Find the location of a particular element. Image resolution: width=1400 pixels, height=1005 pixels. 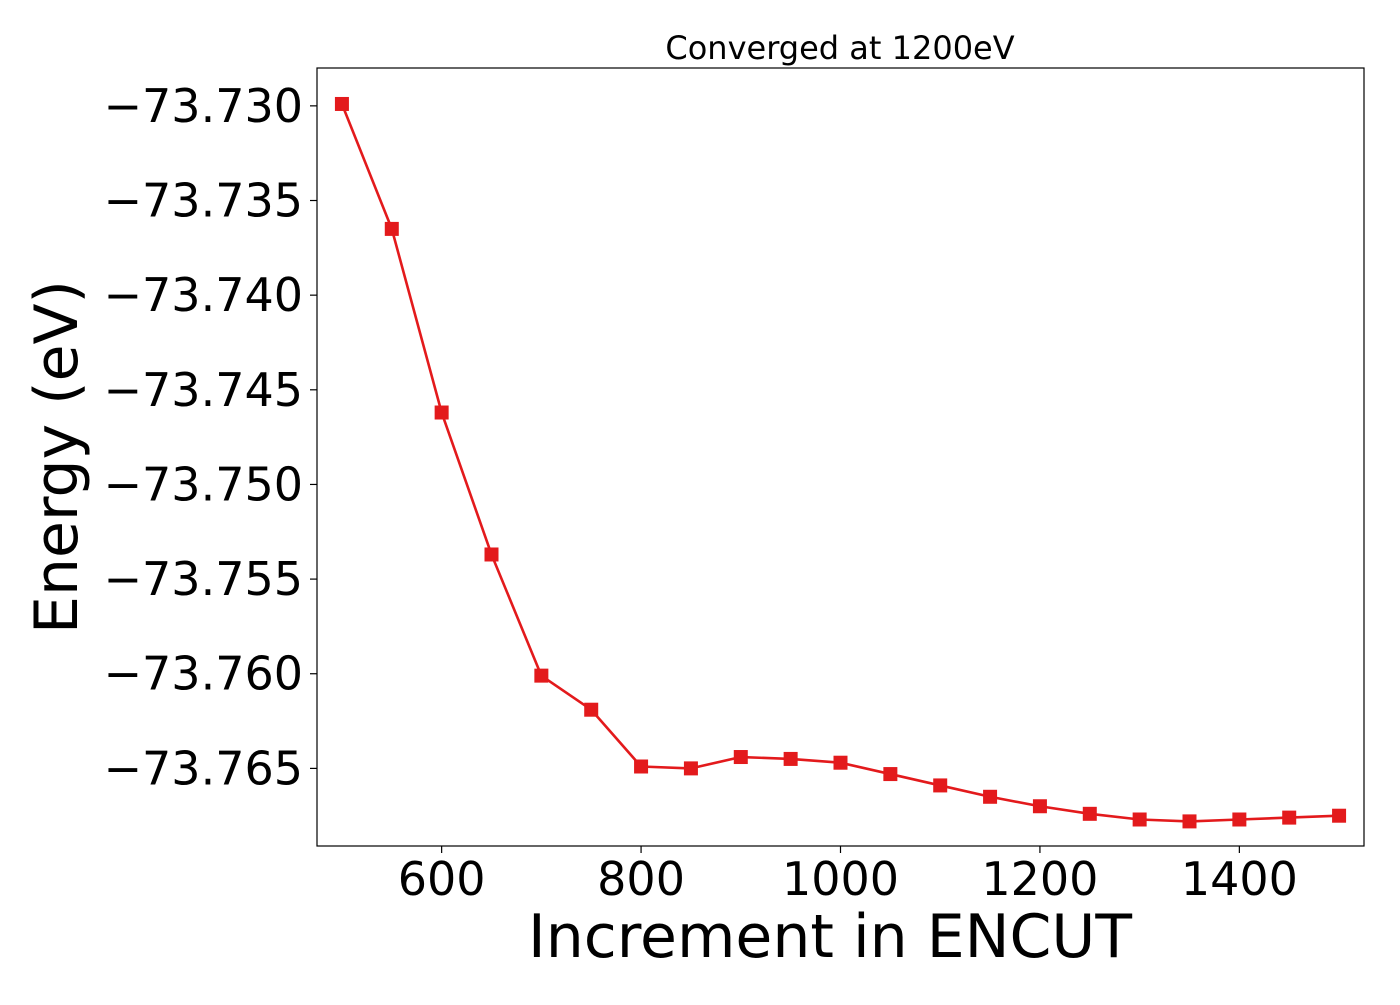

x-tick-label: 800 is located at coordinates (641, 879).